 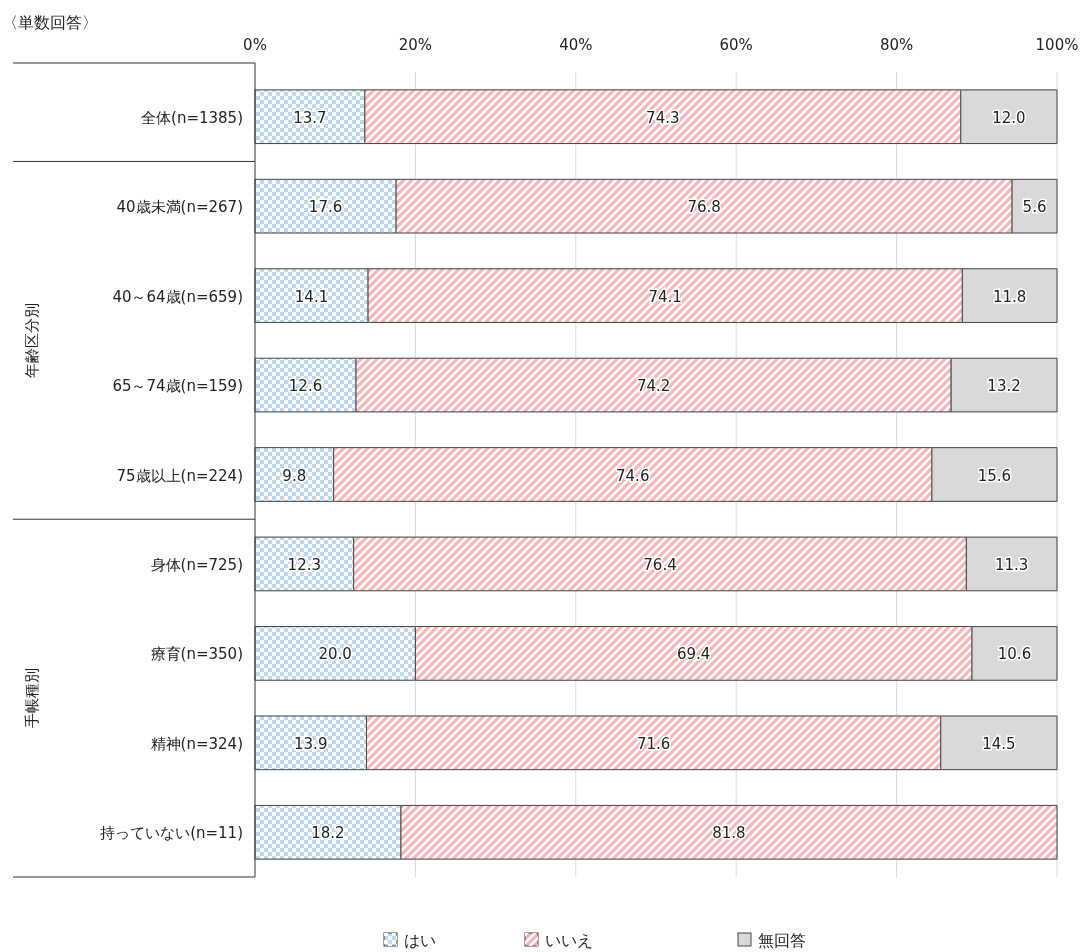 I want to click on data-label: 11.3, so click(x=1011, y=564).